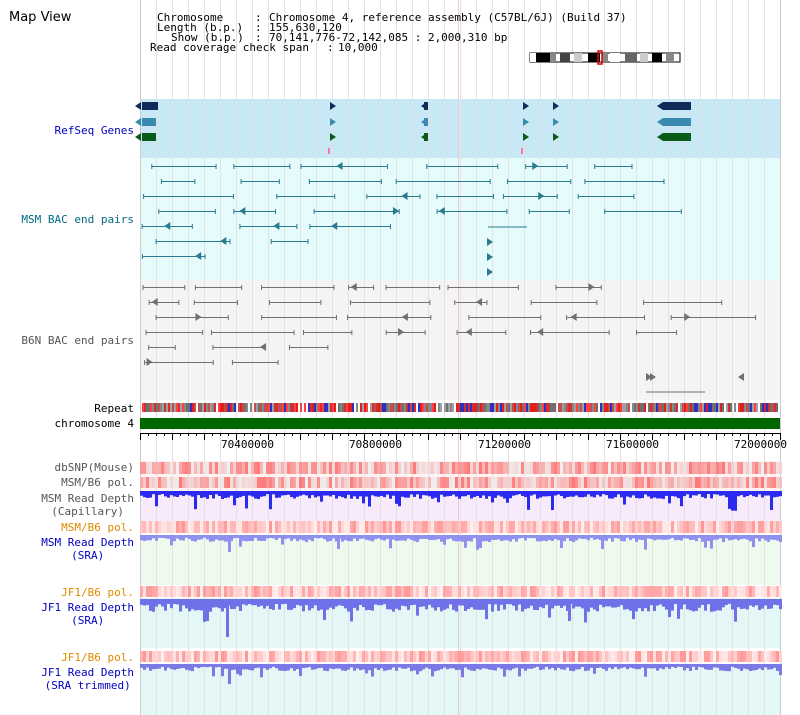 This screenshot has width=800, height=715. What do you see at coordinates (77, 219) in the screenshot?
I see `msm-bac-end-pairs-track-label: MSM BAC end pairs` at bounding box center [77, 219].